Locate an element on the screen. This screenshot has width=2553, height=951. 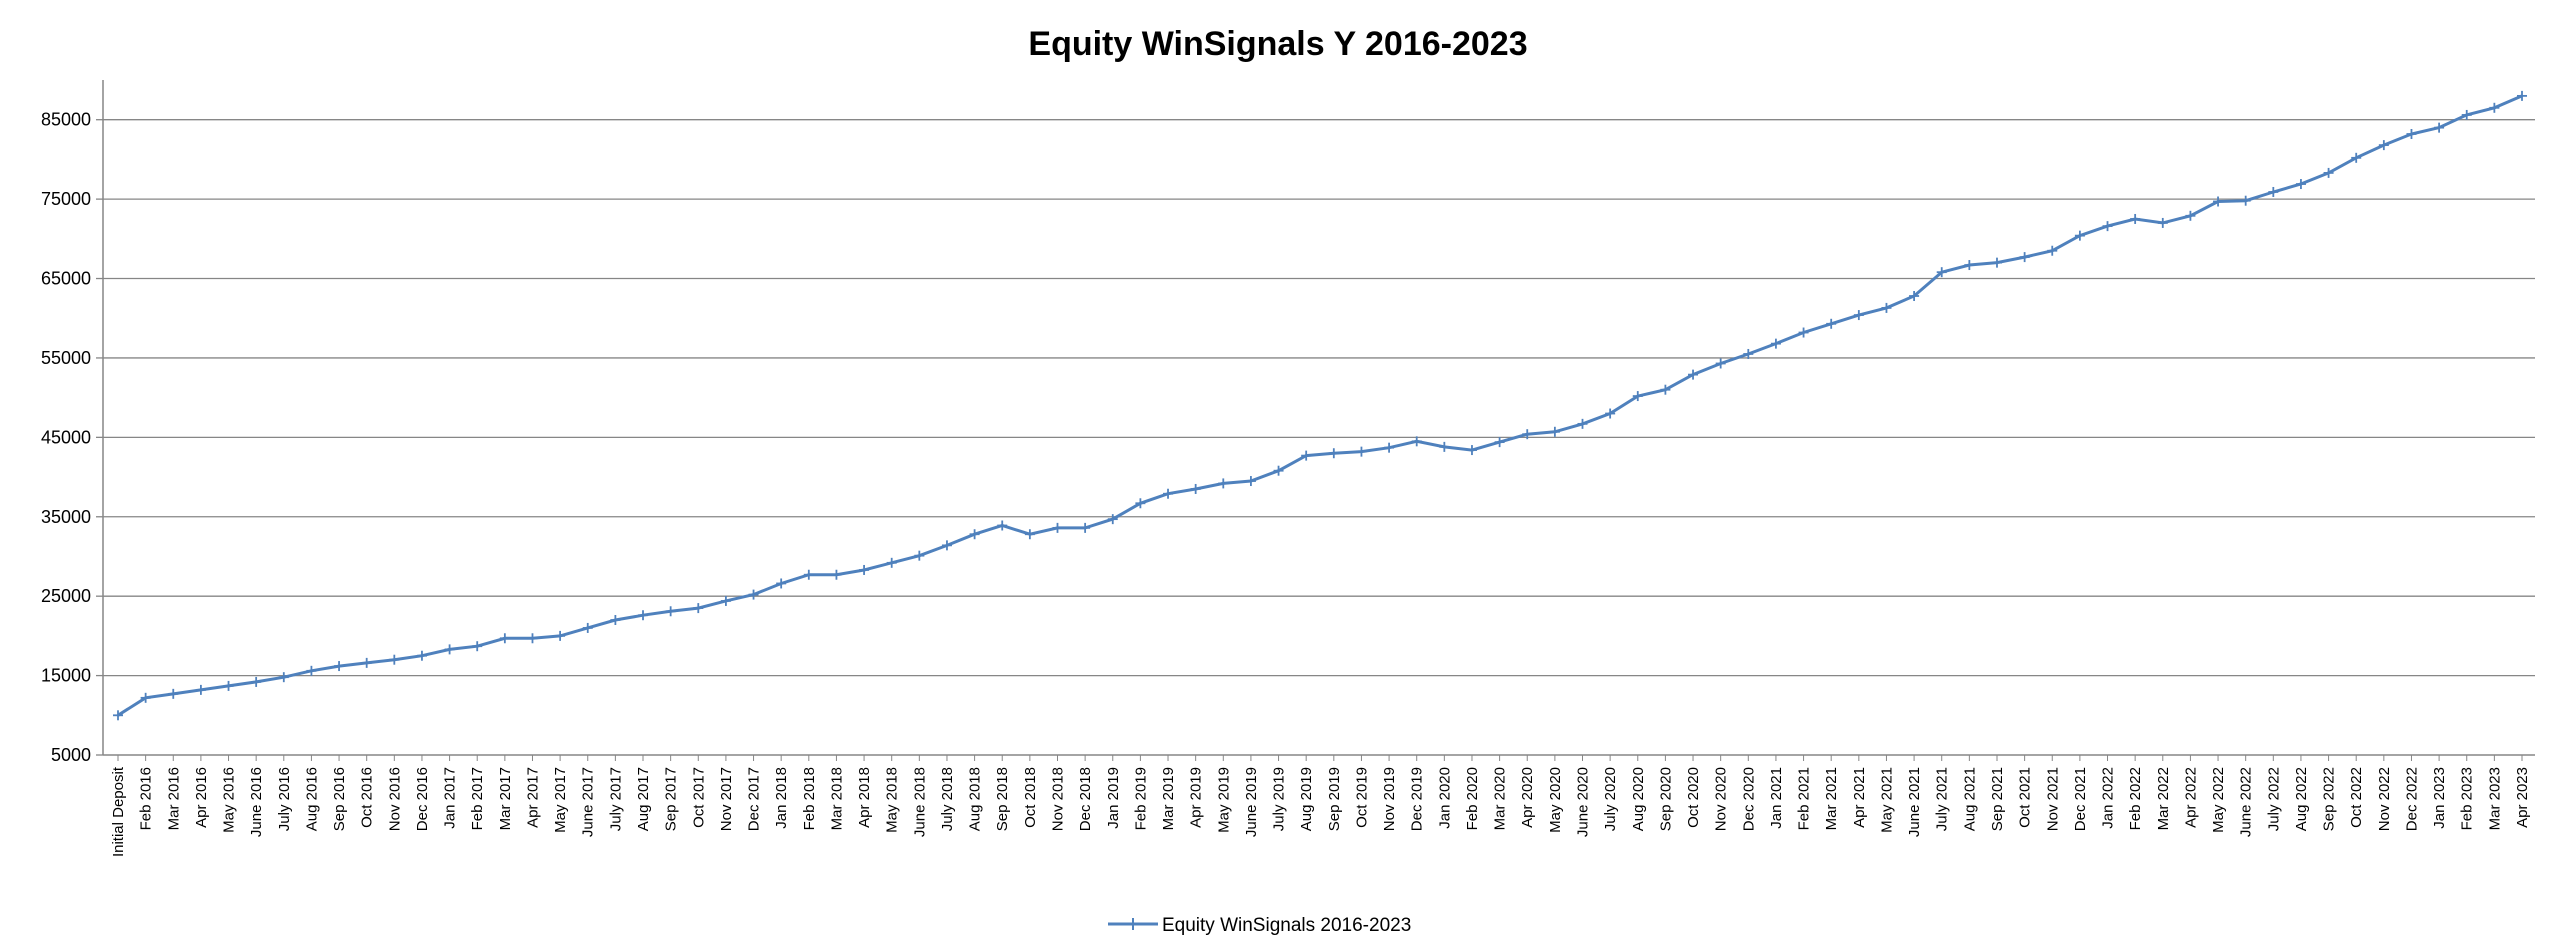
x-tick-label: July 2018 is located at coordinates (947, 799).